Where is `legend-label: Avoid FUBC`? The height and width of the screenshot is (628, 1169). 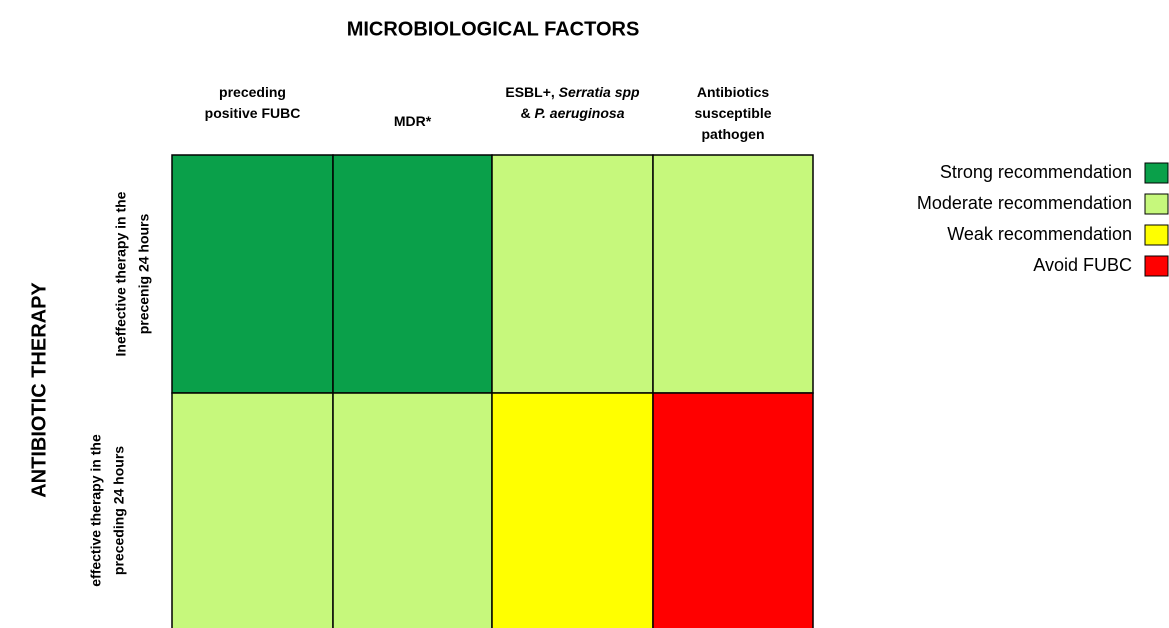
legend-label: Avoid FUBC is located at coordinates (1082, 265).